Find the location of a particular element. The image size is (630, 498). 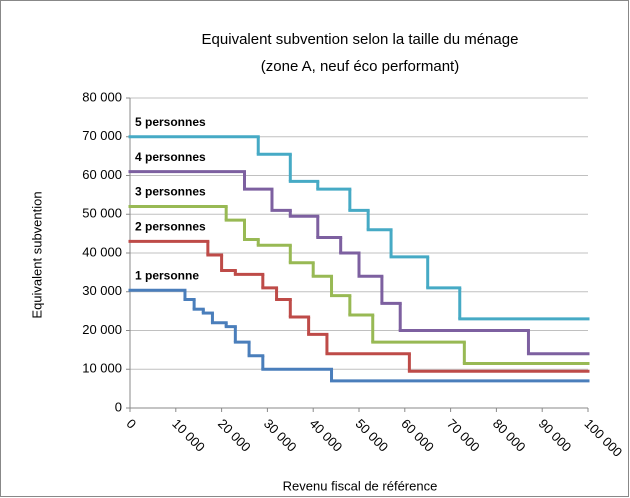

y-tick-label: 10 000 is located at coordinates (102, 368).